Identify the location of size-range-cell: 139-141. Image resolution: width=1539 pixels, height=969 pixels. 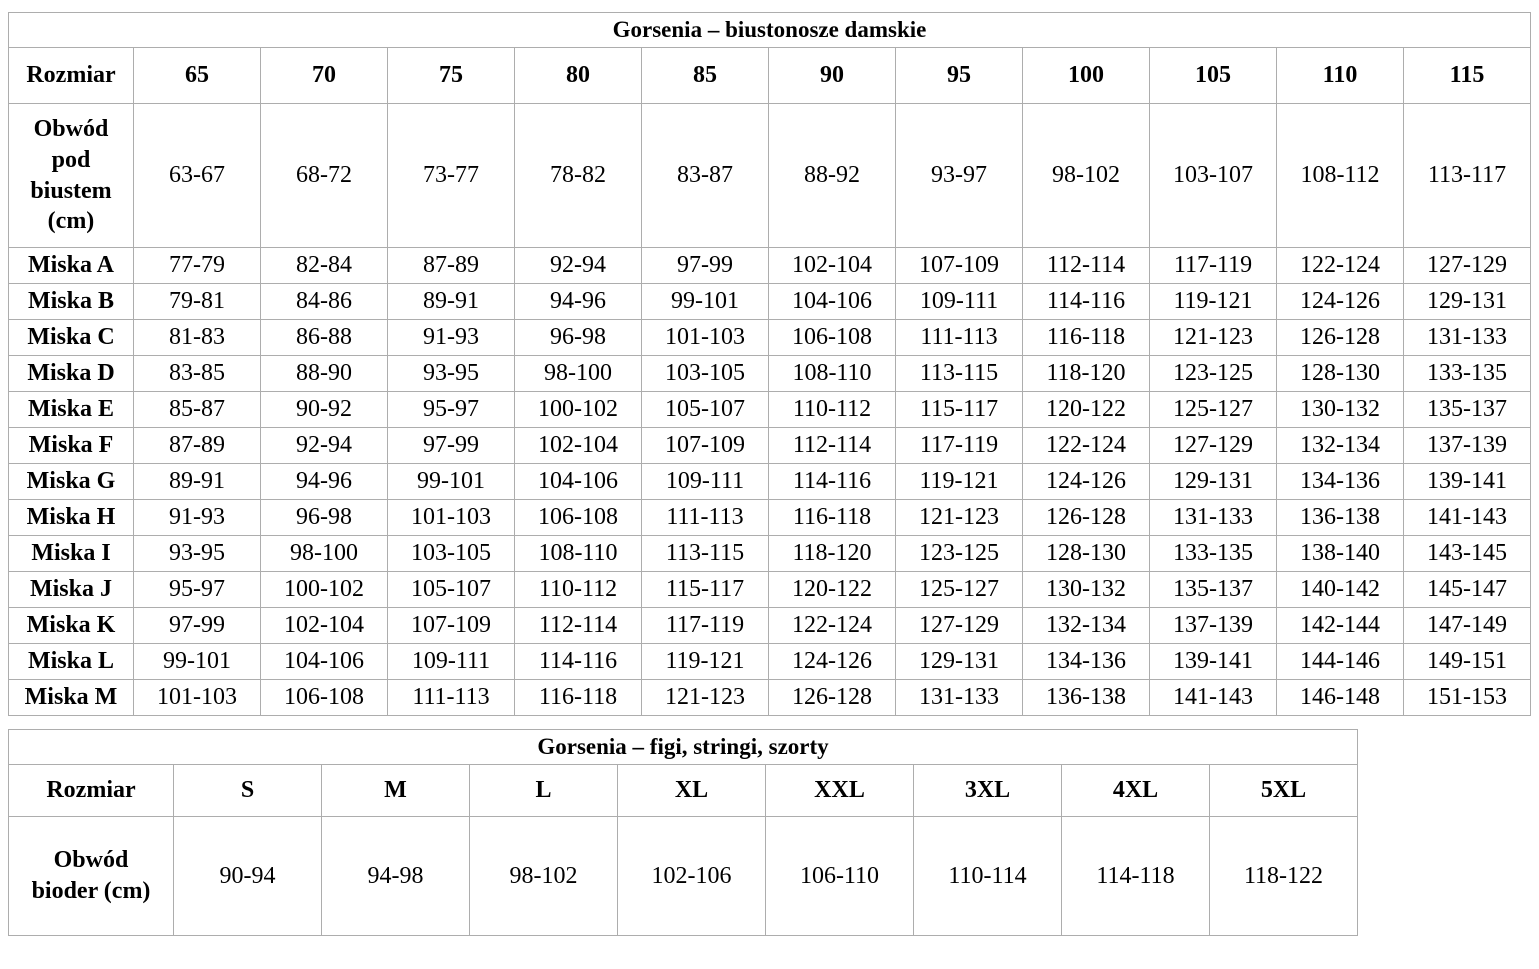
(1467, 481).